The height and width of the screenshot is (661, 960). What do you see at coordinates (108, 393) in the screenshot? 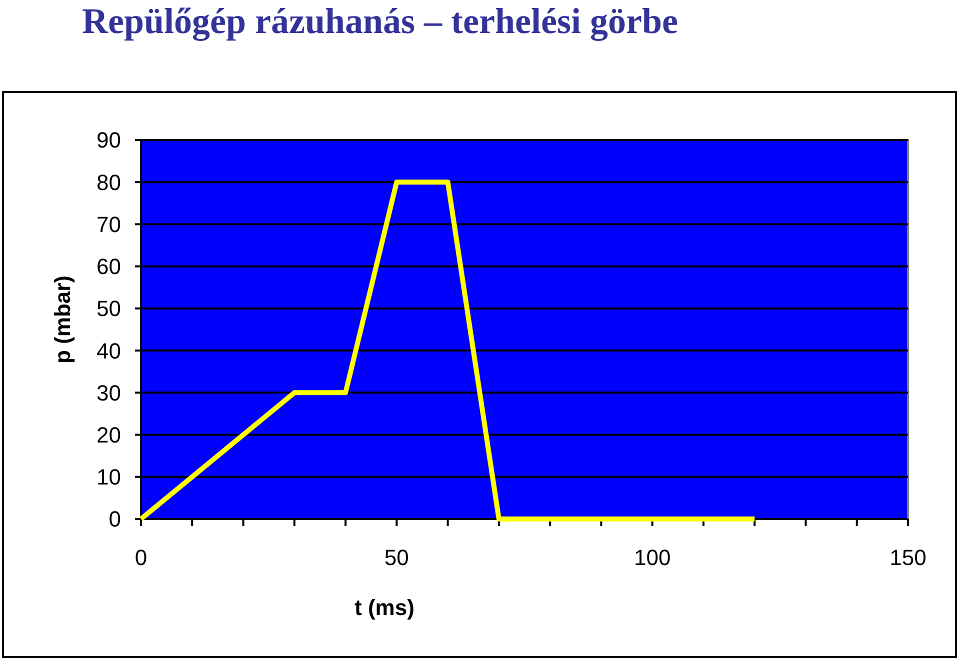
I see `y-tick-label: 30` at bounding box center [108, 393].